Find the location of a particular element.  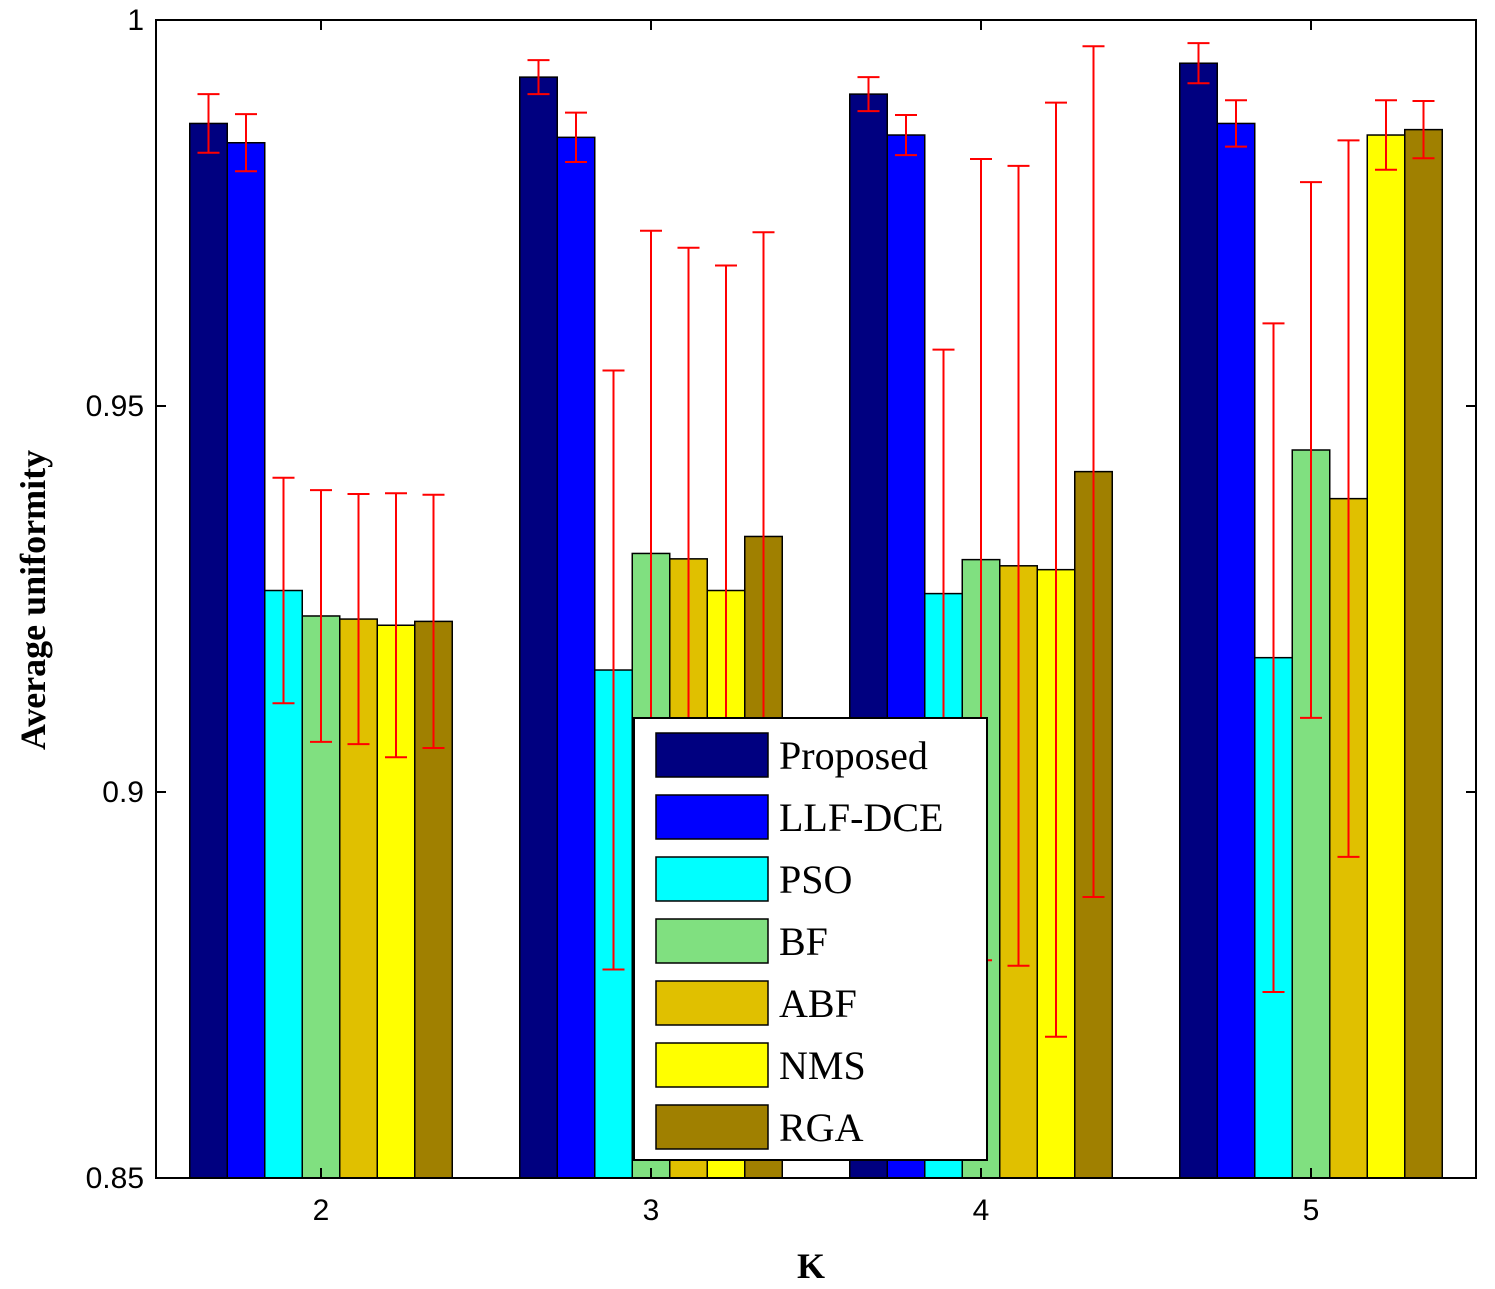

legend-label: Proposed is located at coordinates (853, 755).